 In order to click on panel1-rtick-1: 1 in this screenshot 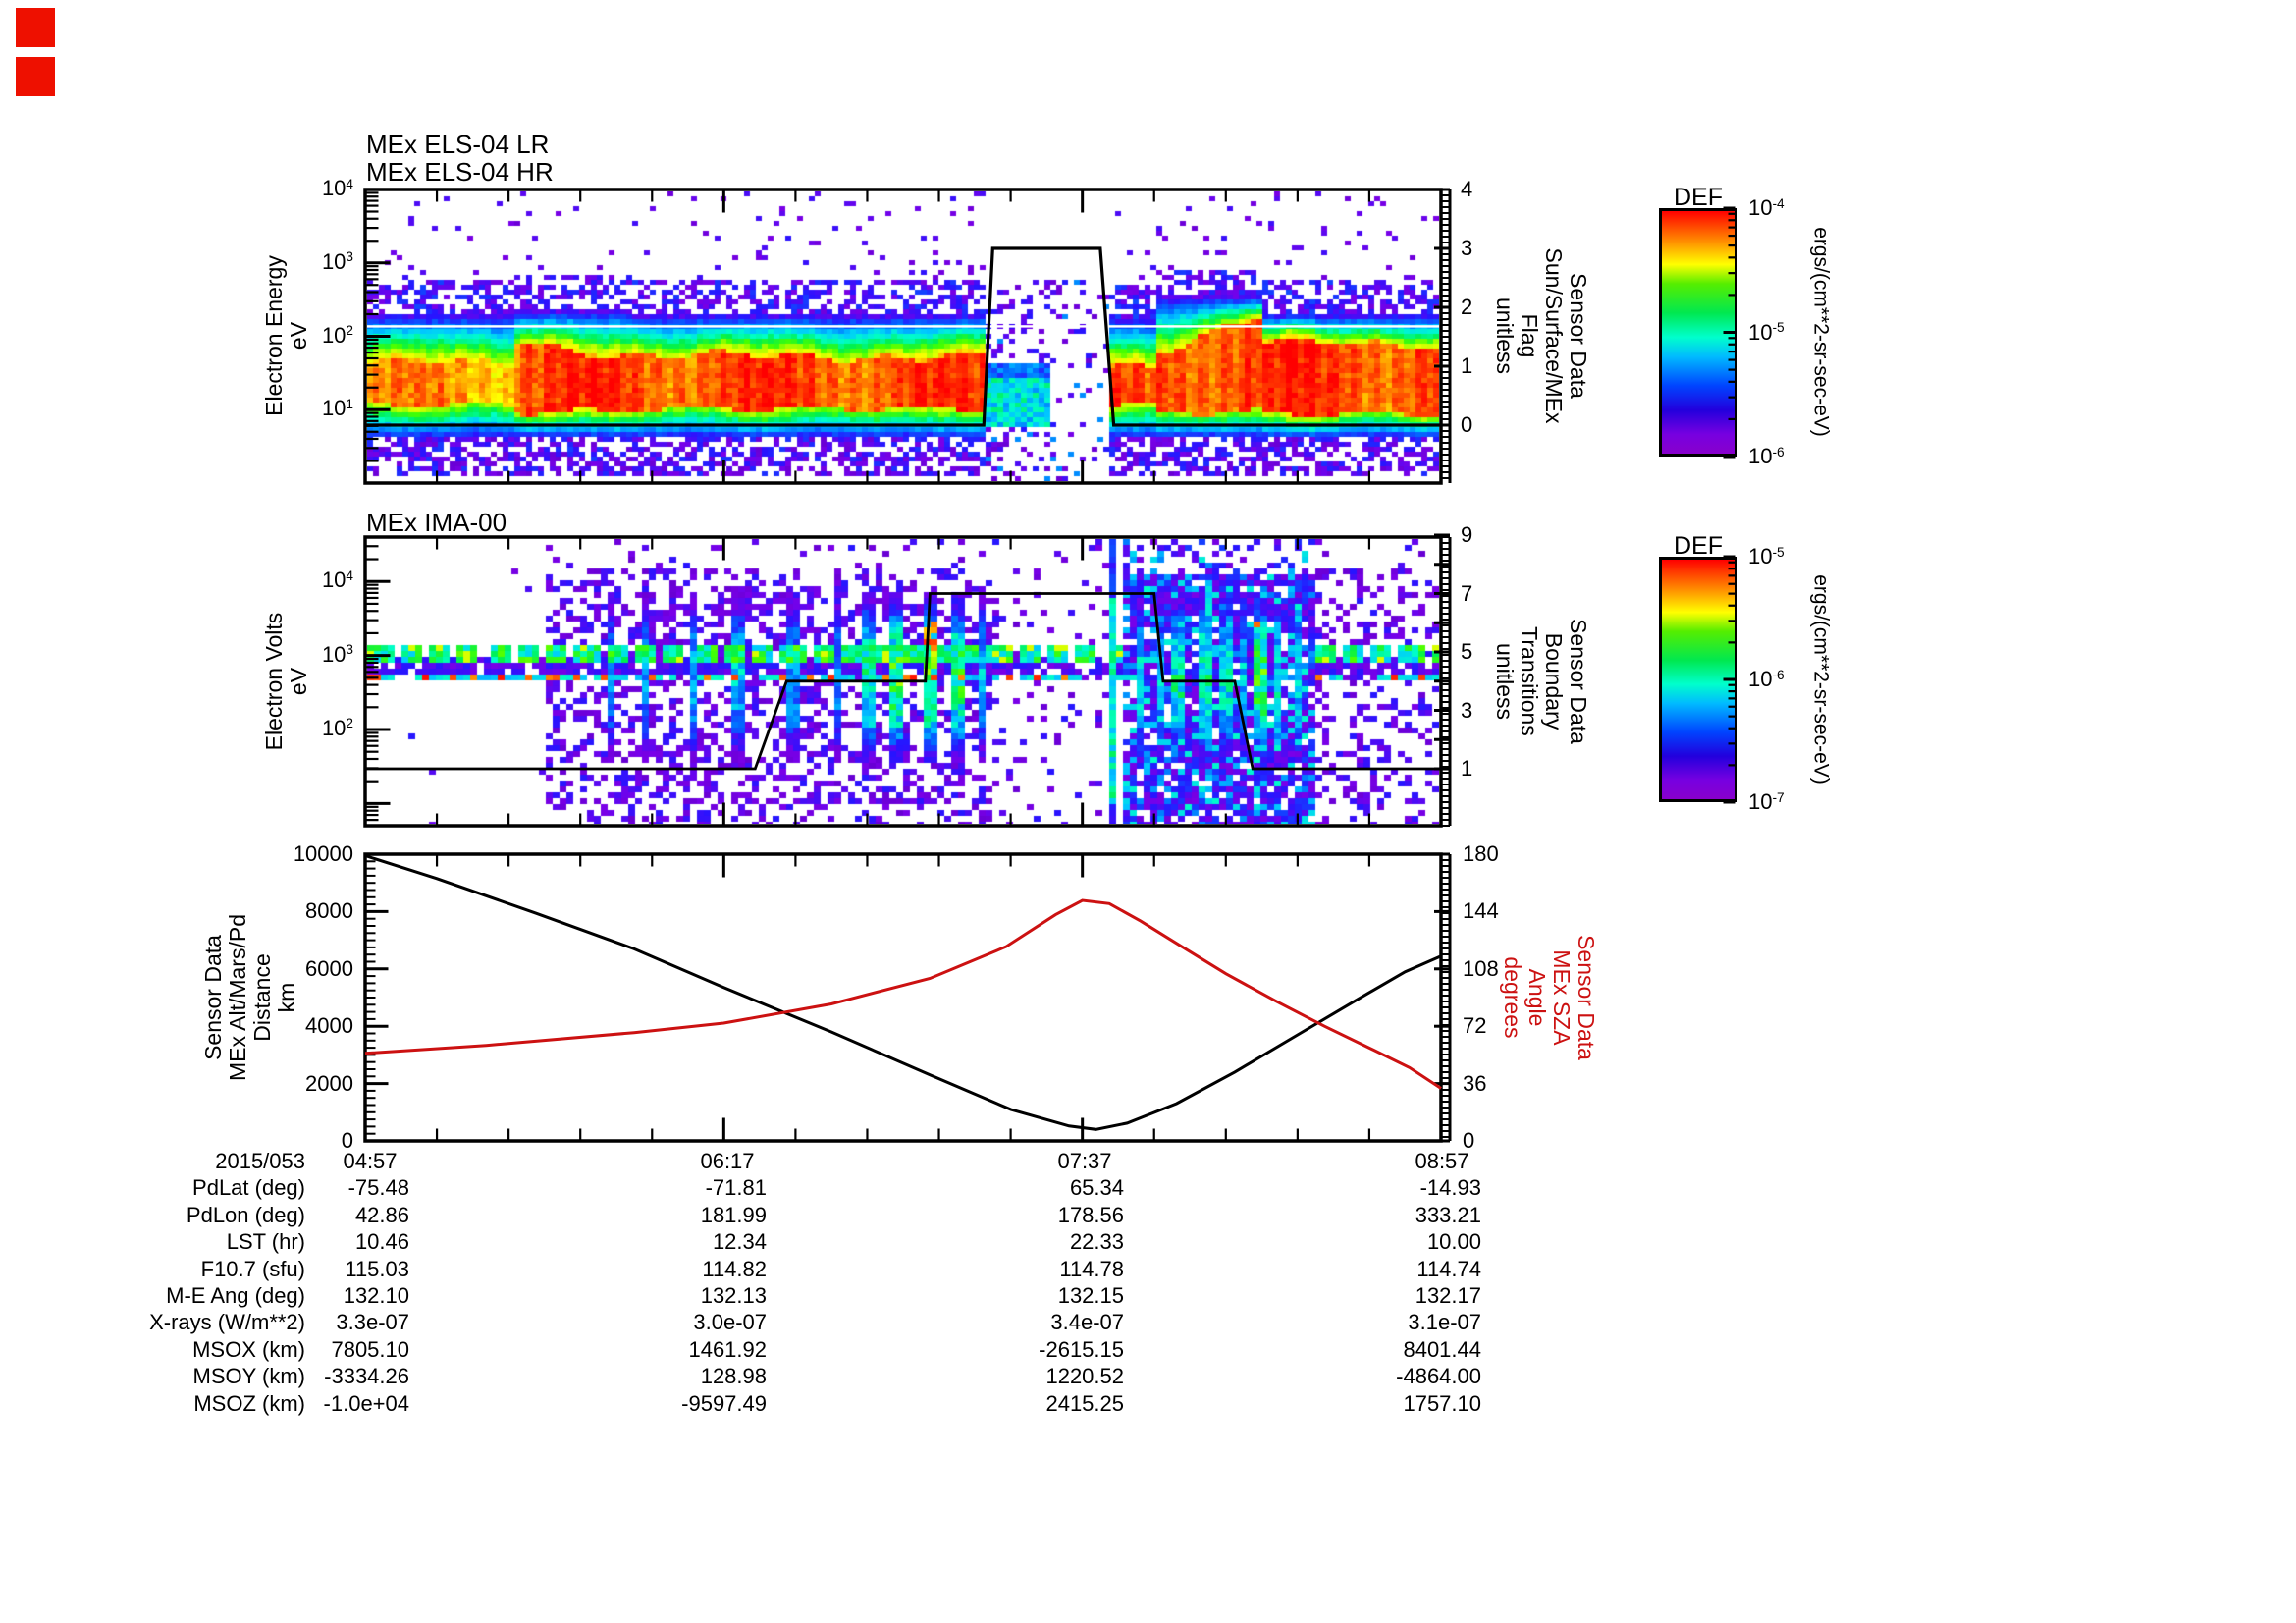, I will do `click(1467, 365)`.